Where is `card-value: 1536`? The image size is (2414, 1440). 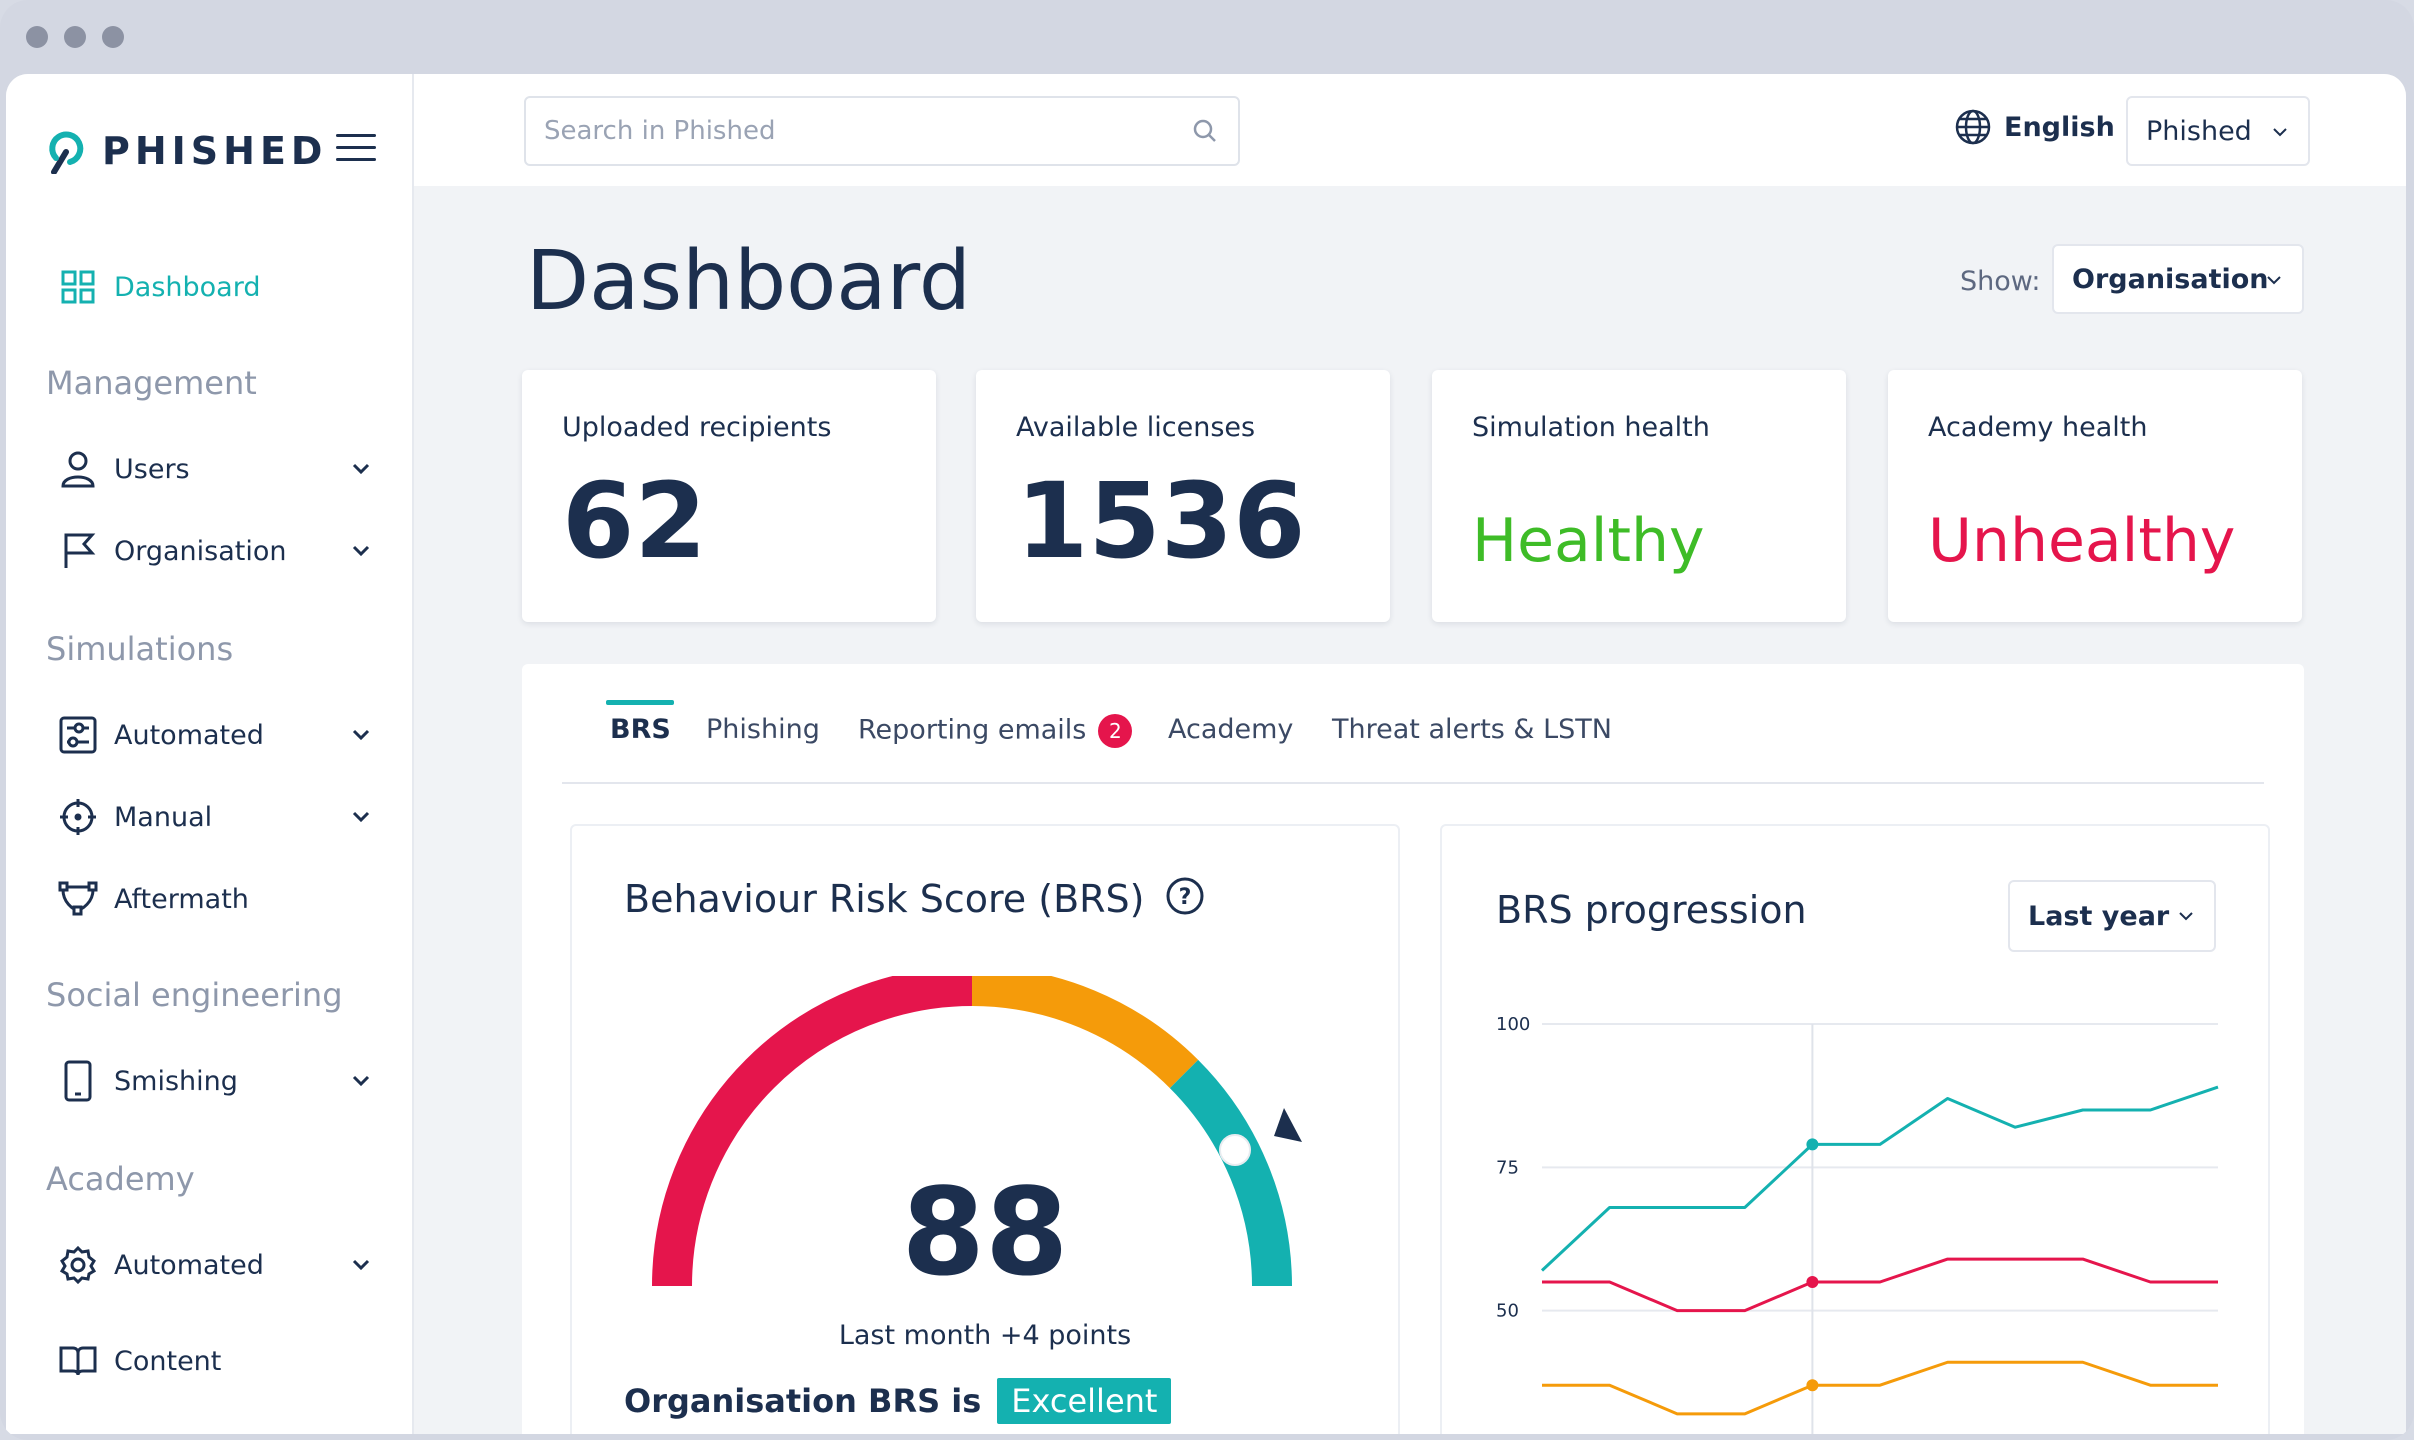
card-value: 1536 is located at coordinates (1161, 521).